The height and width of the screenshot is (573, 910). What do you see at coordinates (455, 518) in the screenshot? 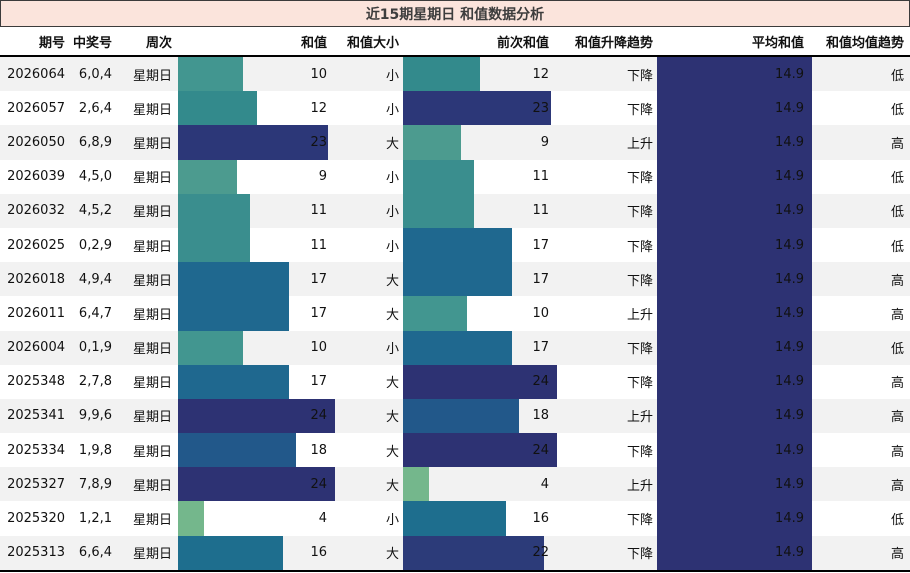
I see `table-row: 2025320 1,2,1 星期日 4 小 16 下降 14.9 低` at bounding box center [455, 518].